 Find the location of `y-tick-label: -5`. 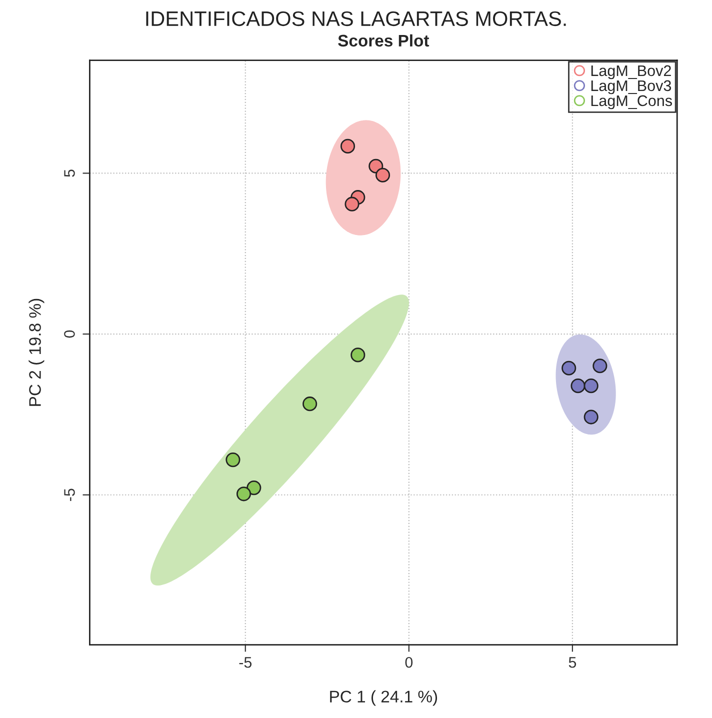

y-tick-label: -5 is located at coordinates (69, 494).